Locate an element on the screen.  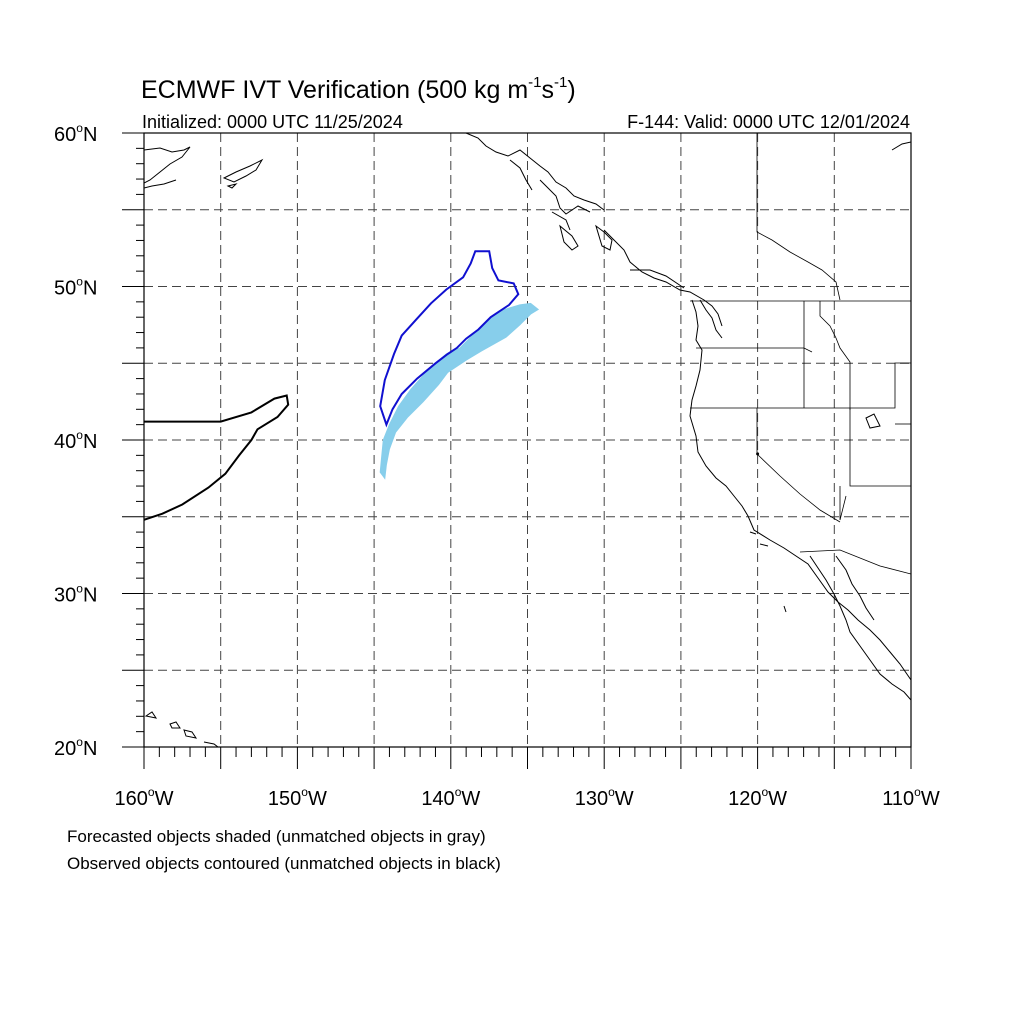
forecast-object-matched is located at coordinates (459, 391).